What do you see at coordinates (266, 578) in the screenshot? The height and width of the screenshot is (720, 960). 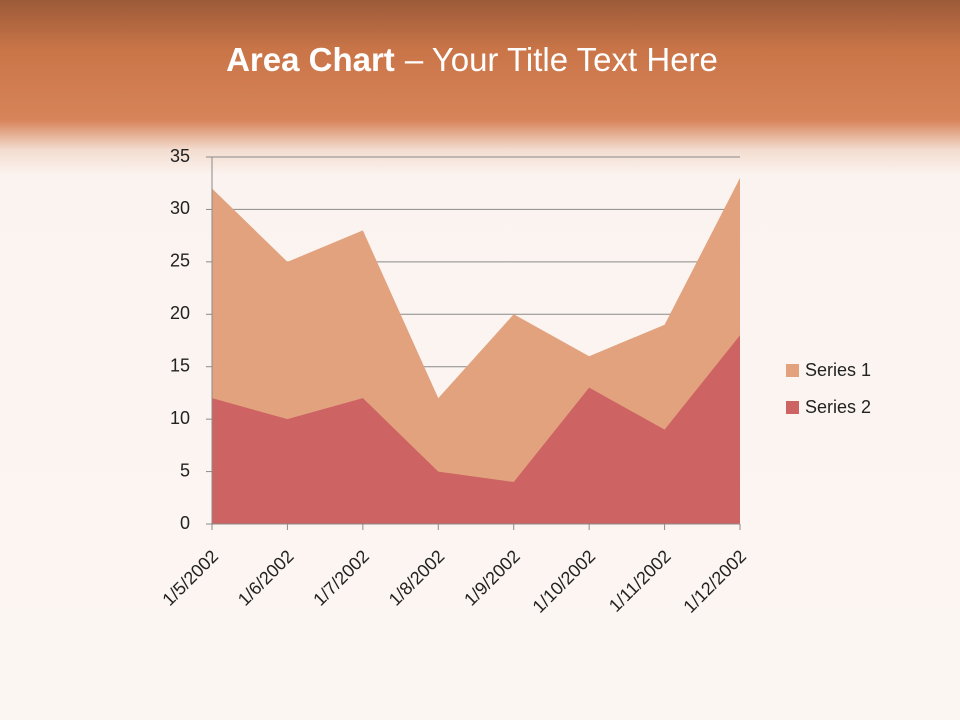 I see `x-tick-label: 1/6/2002` at bounding box center [266, 578].